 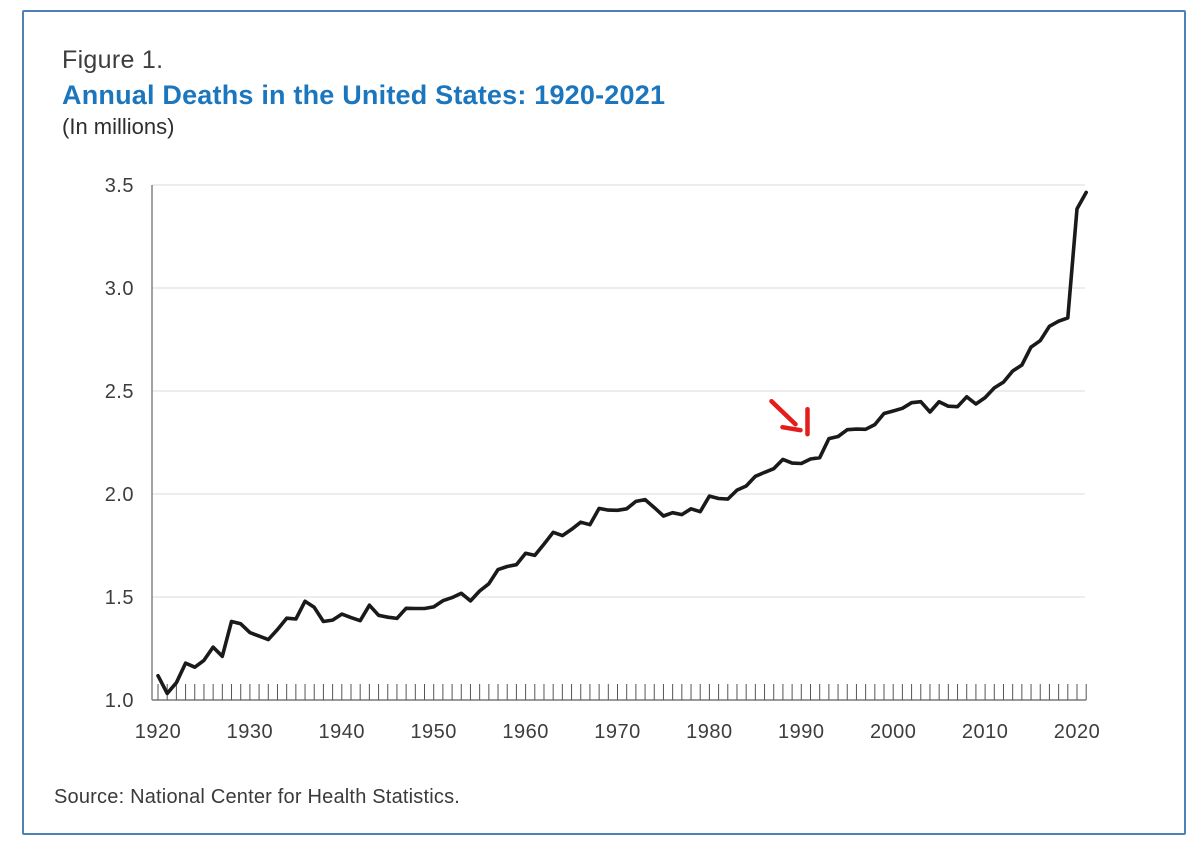 I want to click on y-tick-label: 3.5, so click(x=119, y=186).